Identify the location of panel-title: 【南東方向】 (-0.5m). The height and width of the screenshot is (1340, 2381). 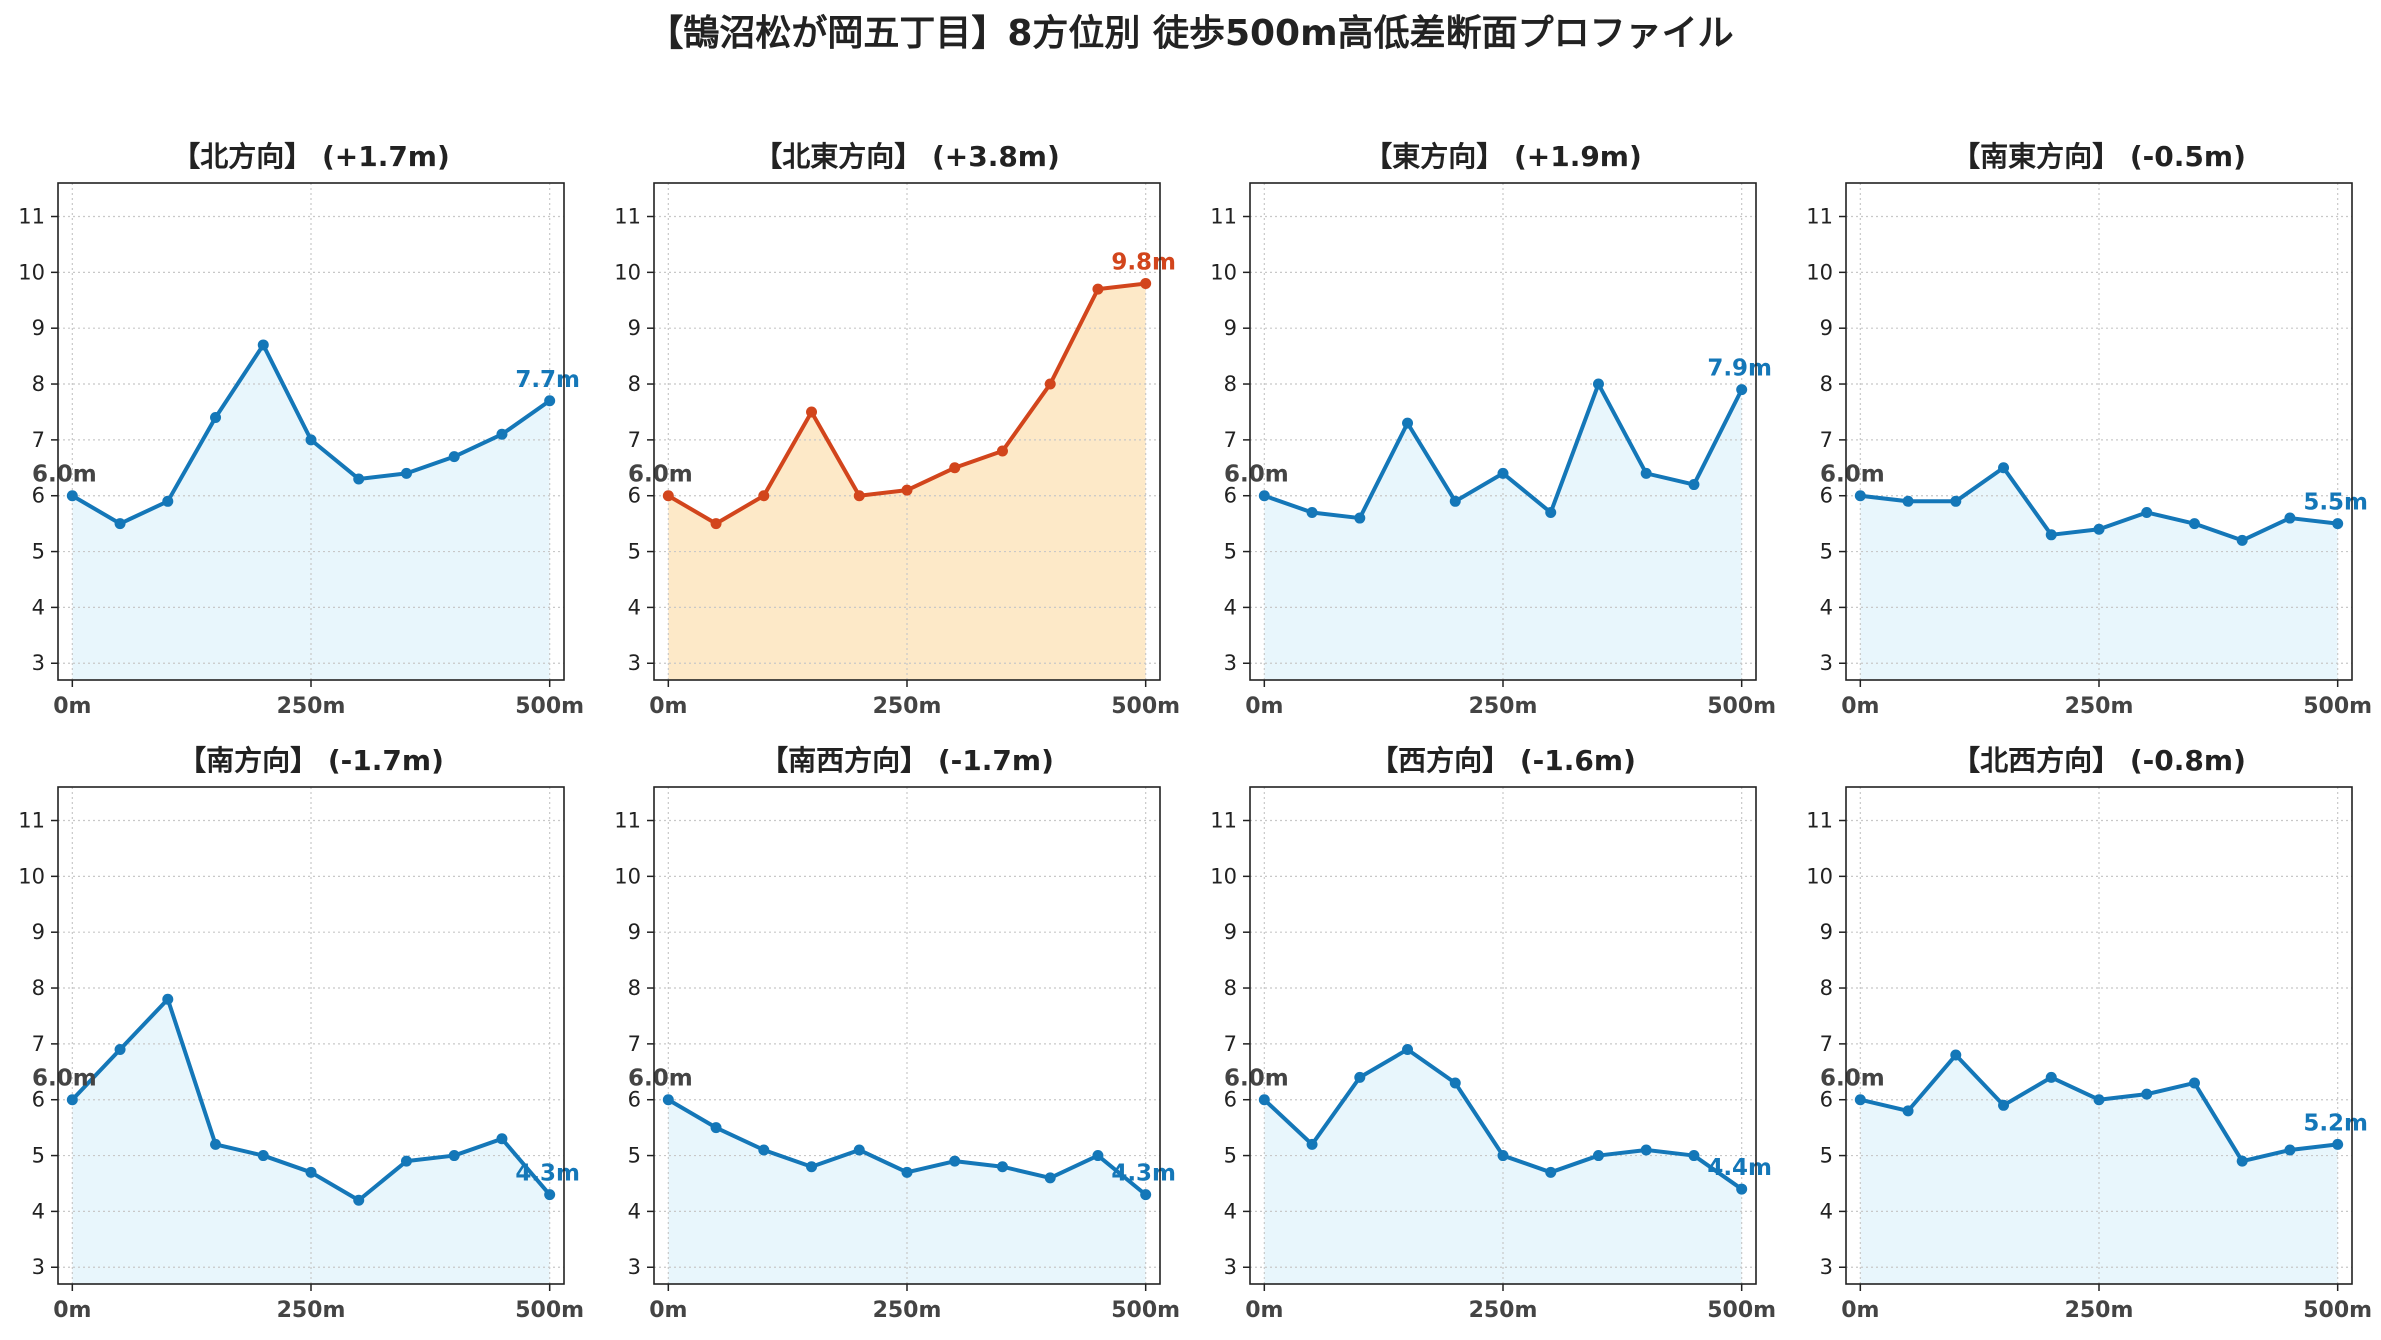
(2099, 156).